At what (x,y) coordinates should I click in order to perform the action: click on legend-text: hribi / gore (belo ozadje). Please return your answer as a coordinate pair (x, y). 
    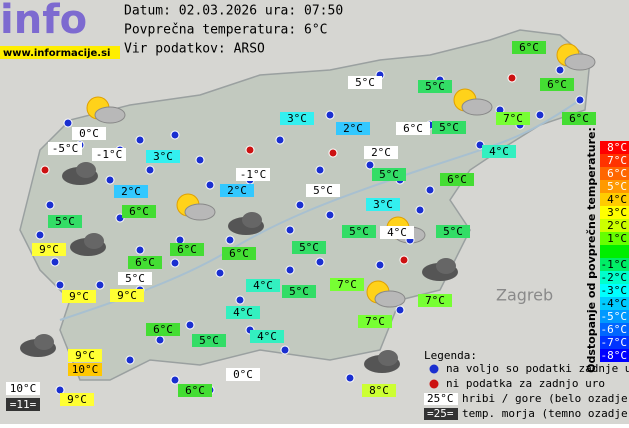
    Looking at the image, I should click on (545, 398).